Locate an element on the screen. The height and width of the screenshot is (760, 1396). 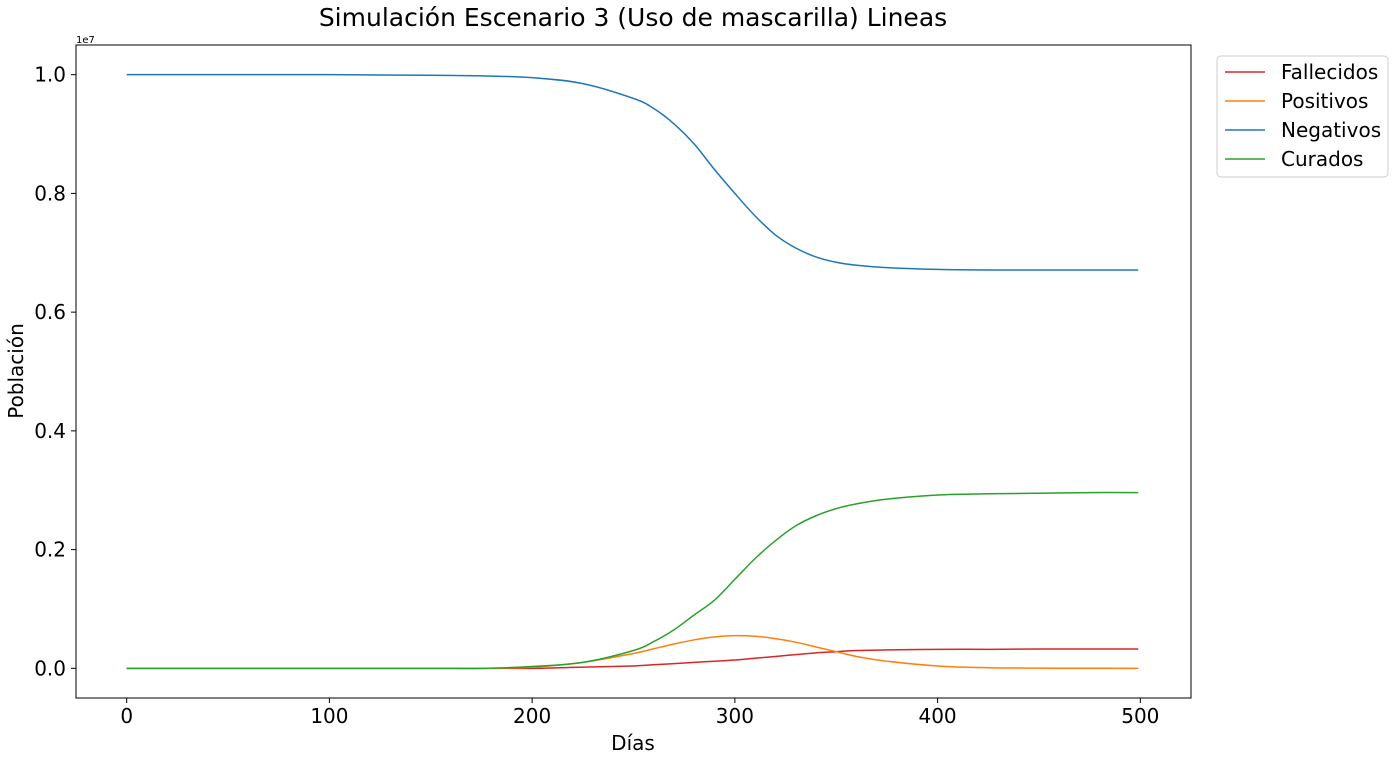
series-line-positivos is located at coordinates (632, 652).